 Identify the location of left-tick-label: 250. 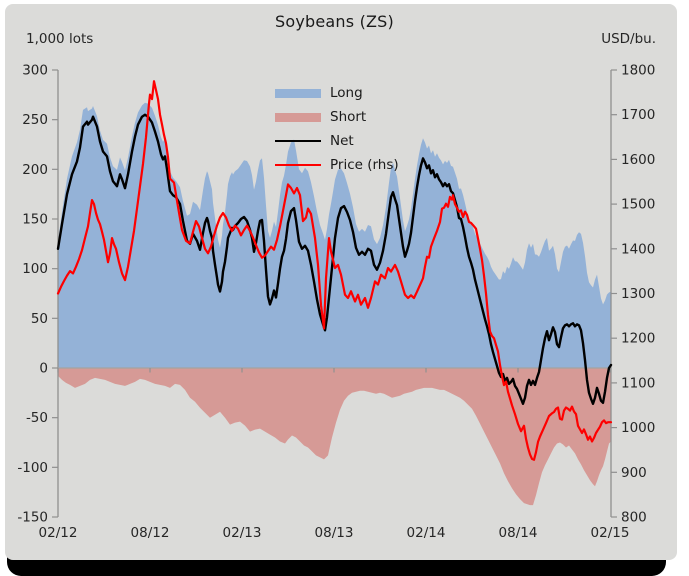
(35, 120).